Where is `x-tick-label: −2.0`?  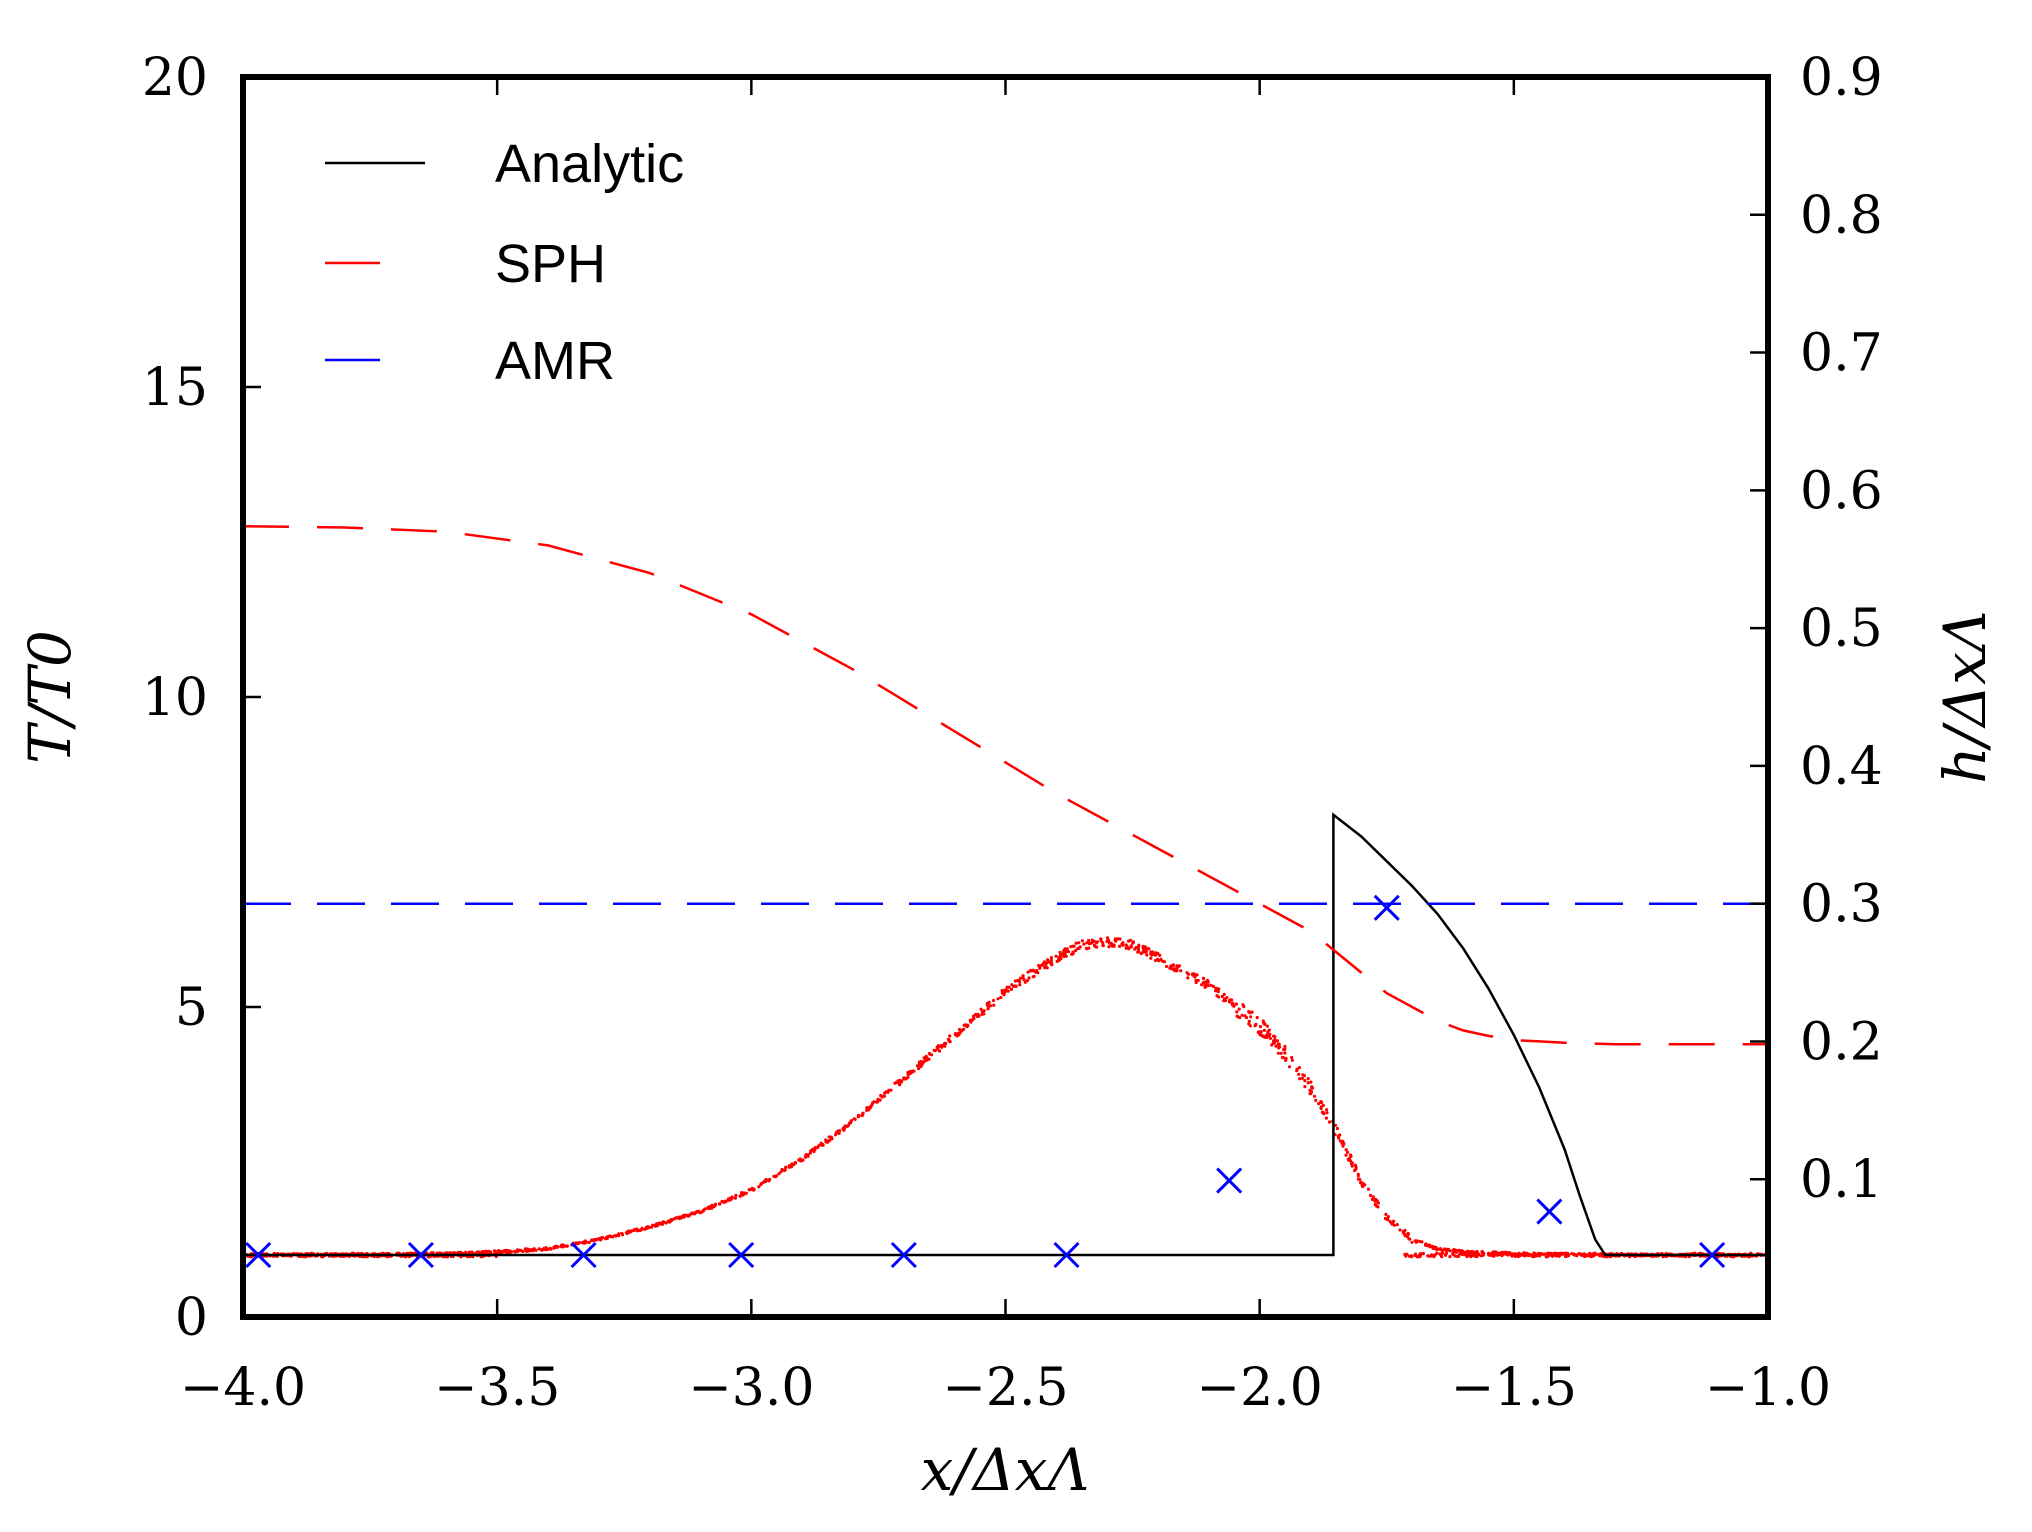 x-tick-label: −2.0 is located at coordinates (1260, 1388).